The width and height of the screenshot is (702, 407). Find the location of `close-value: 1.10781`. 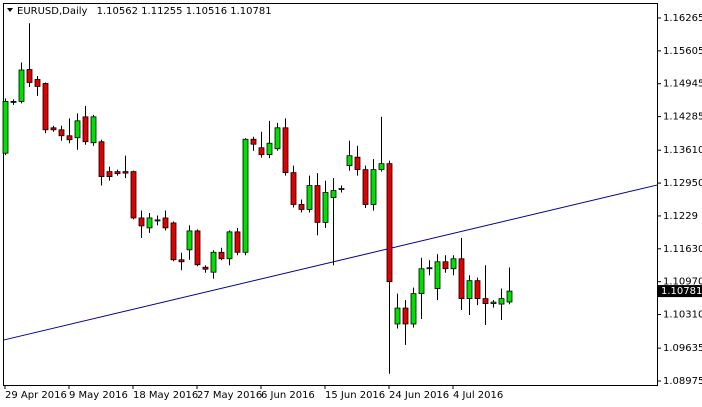

close-value: 1.10781 is located at coordinates (250, 11).